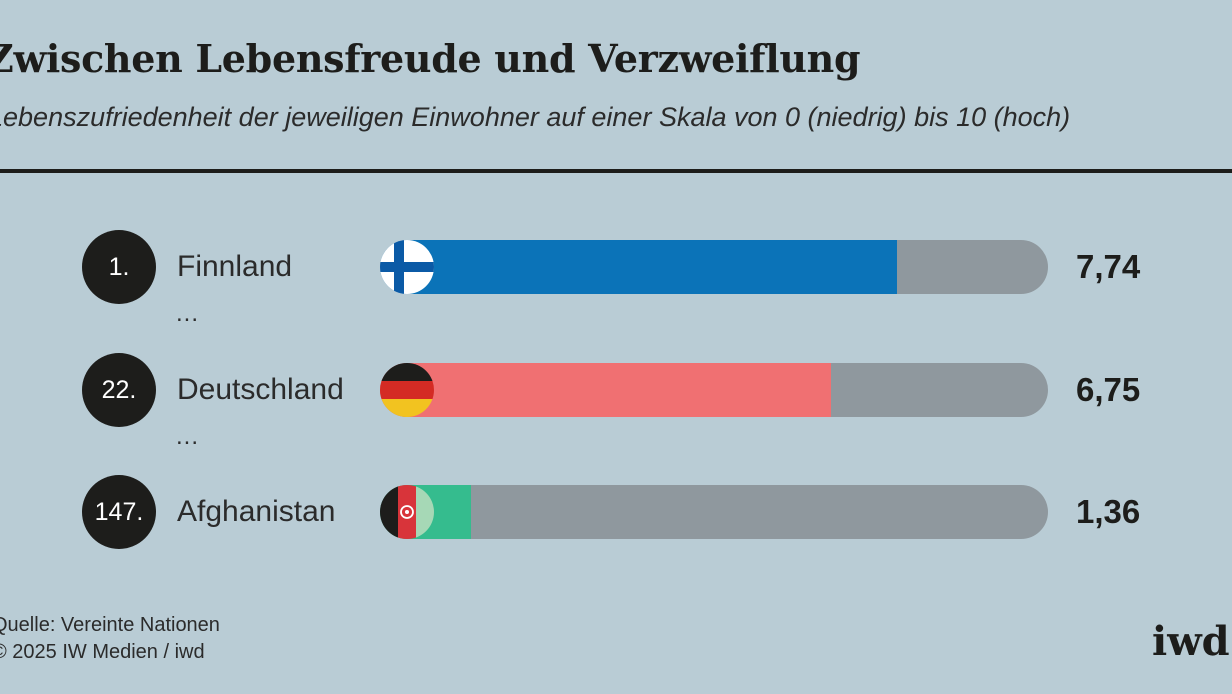 The height and width of the screenshot is (694, 1232). I want to click on copyright-text: © 2025 IW Medien / iwd, so click(102, 652).